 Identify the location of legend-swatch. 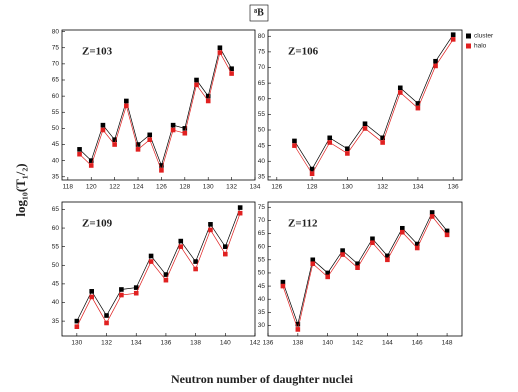
(468, 36).